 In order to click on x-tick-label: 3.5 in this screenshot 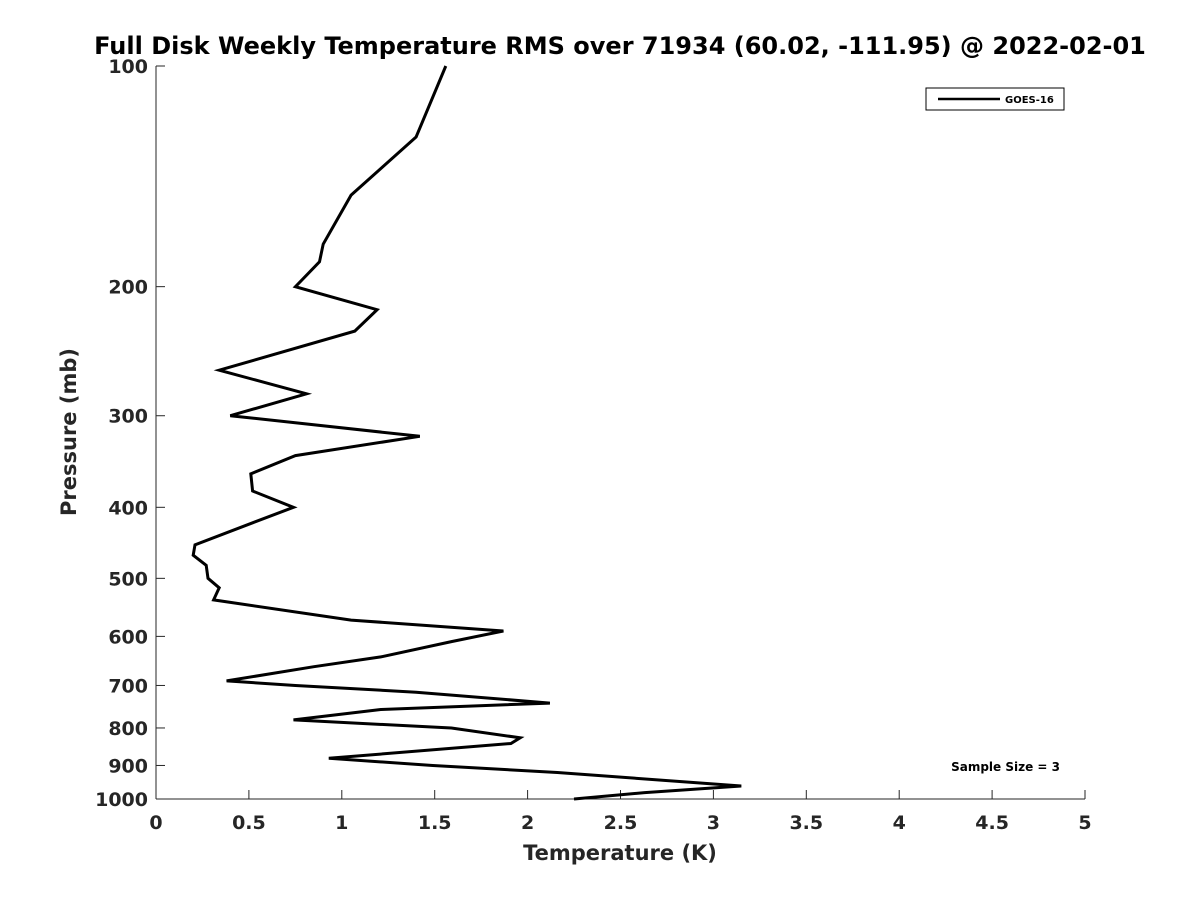, I will do `click(806, 823)`.